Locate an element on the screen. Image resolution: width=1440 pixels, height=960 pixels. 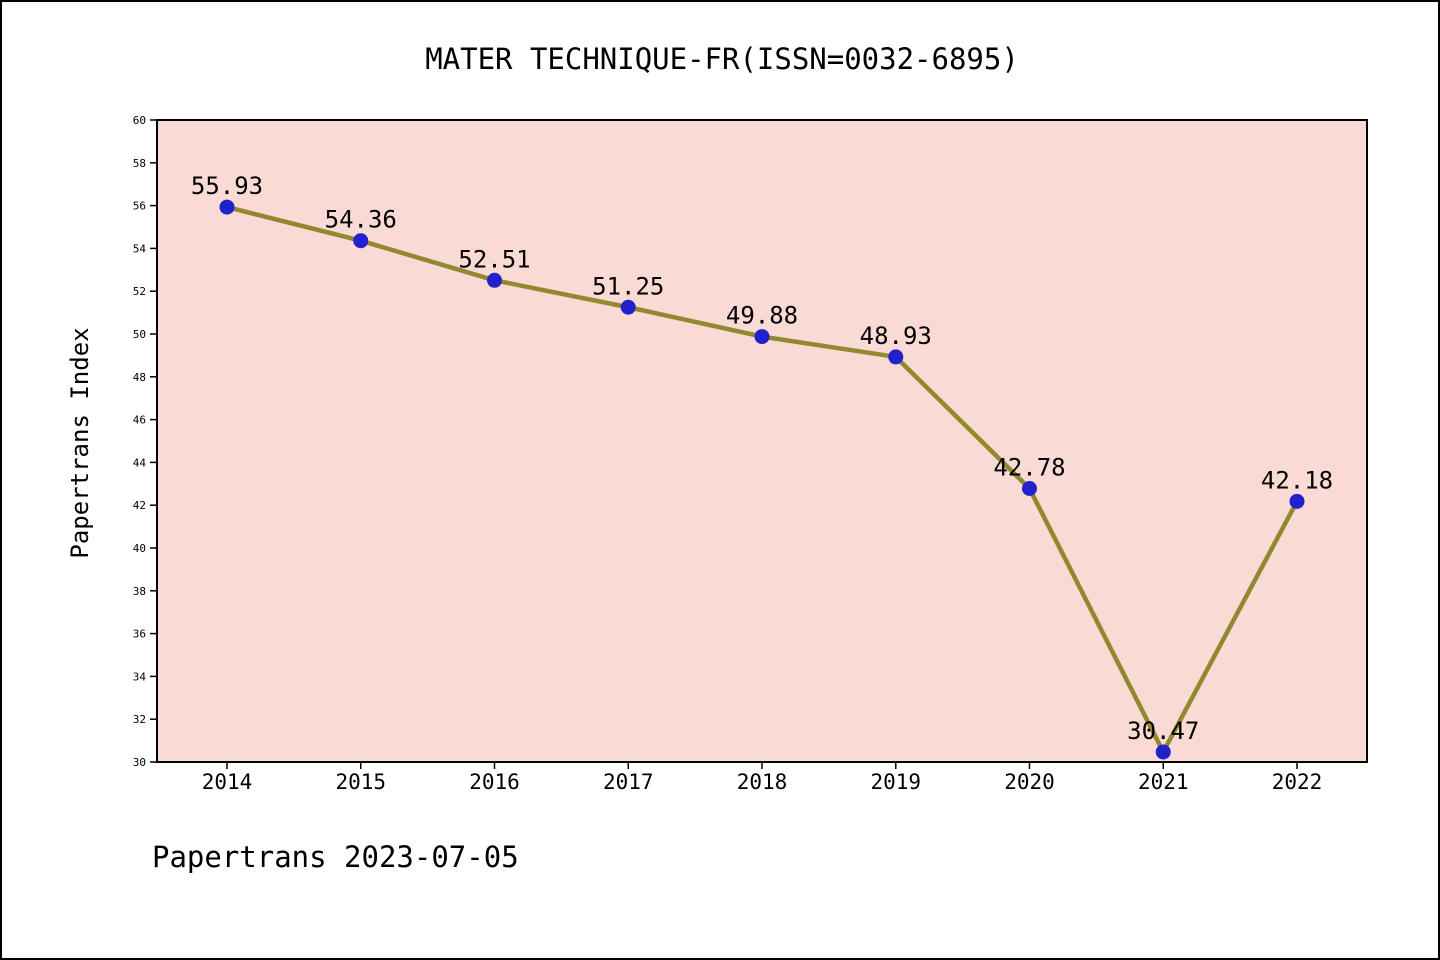
y-tick-label: 32 is located at coordinates (139, 719).